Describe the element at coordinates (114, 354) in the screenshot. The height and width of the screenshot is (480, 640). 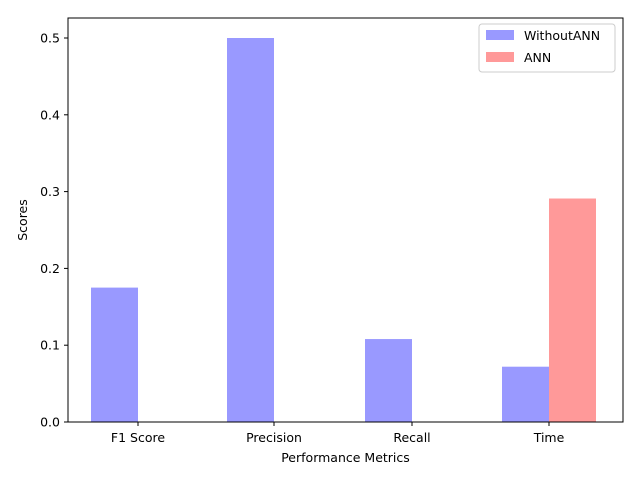
I see `bar-withoutann-f1-score` at that location.